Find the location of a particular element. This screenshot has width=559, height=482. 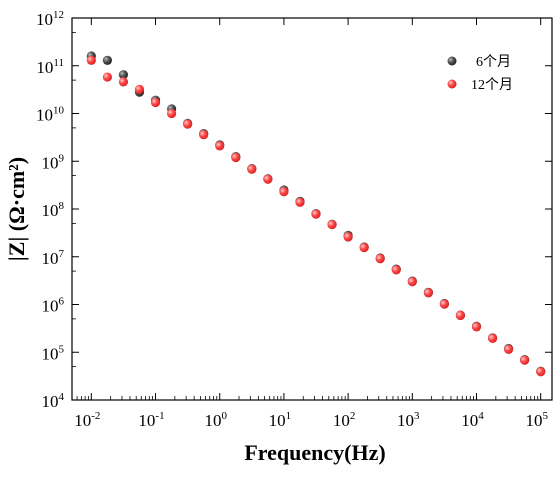

x-tick-label: 10⁵ is located at coordinates (536, 420).